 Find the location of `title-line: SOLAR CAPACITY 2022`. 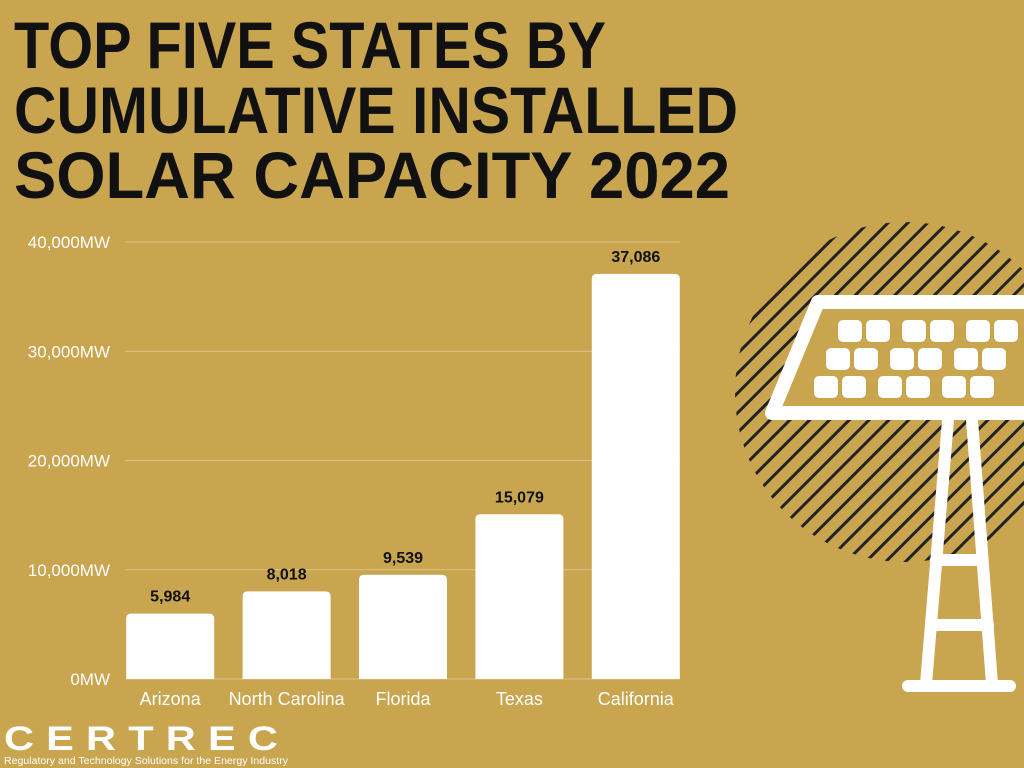

title-line: SOLAR CAPACITY 2022 is located at coordinates (372, 175).